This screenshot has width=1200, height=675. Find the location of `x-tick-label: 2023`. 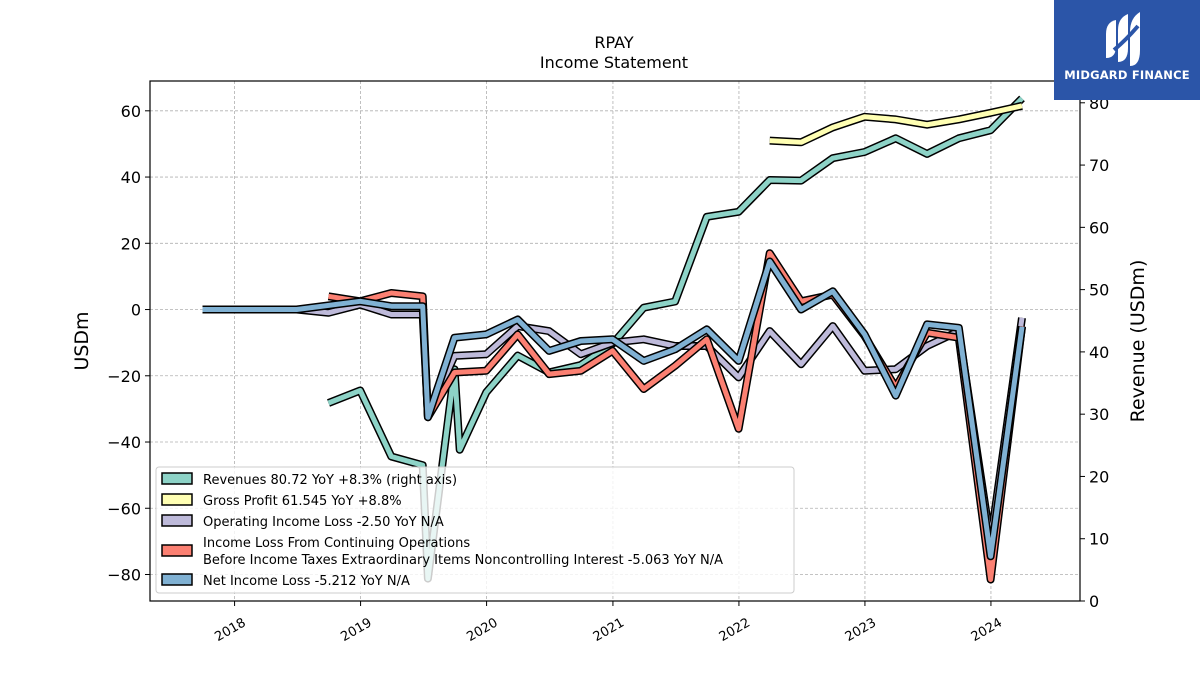

x-tick-label: 2023 is located at coordinates (861, 630).